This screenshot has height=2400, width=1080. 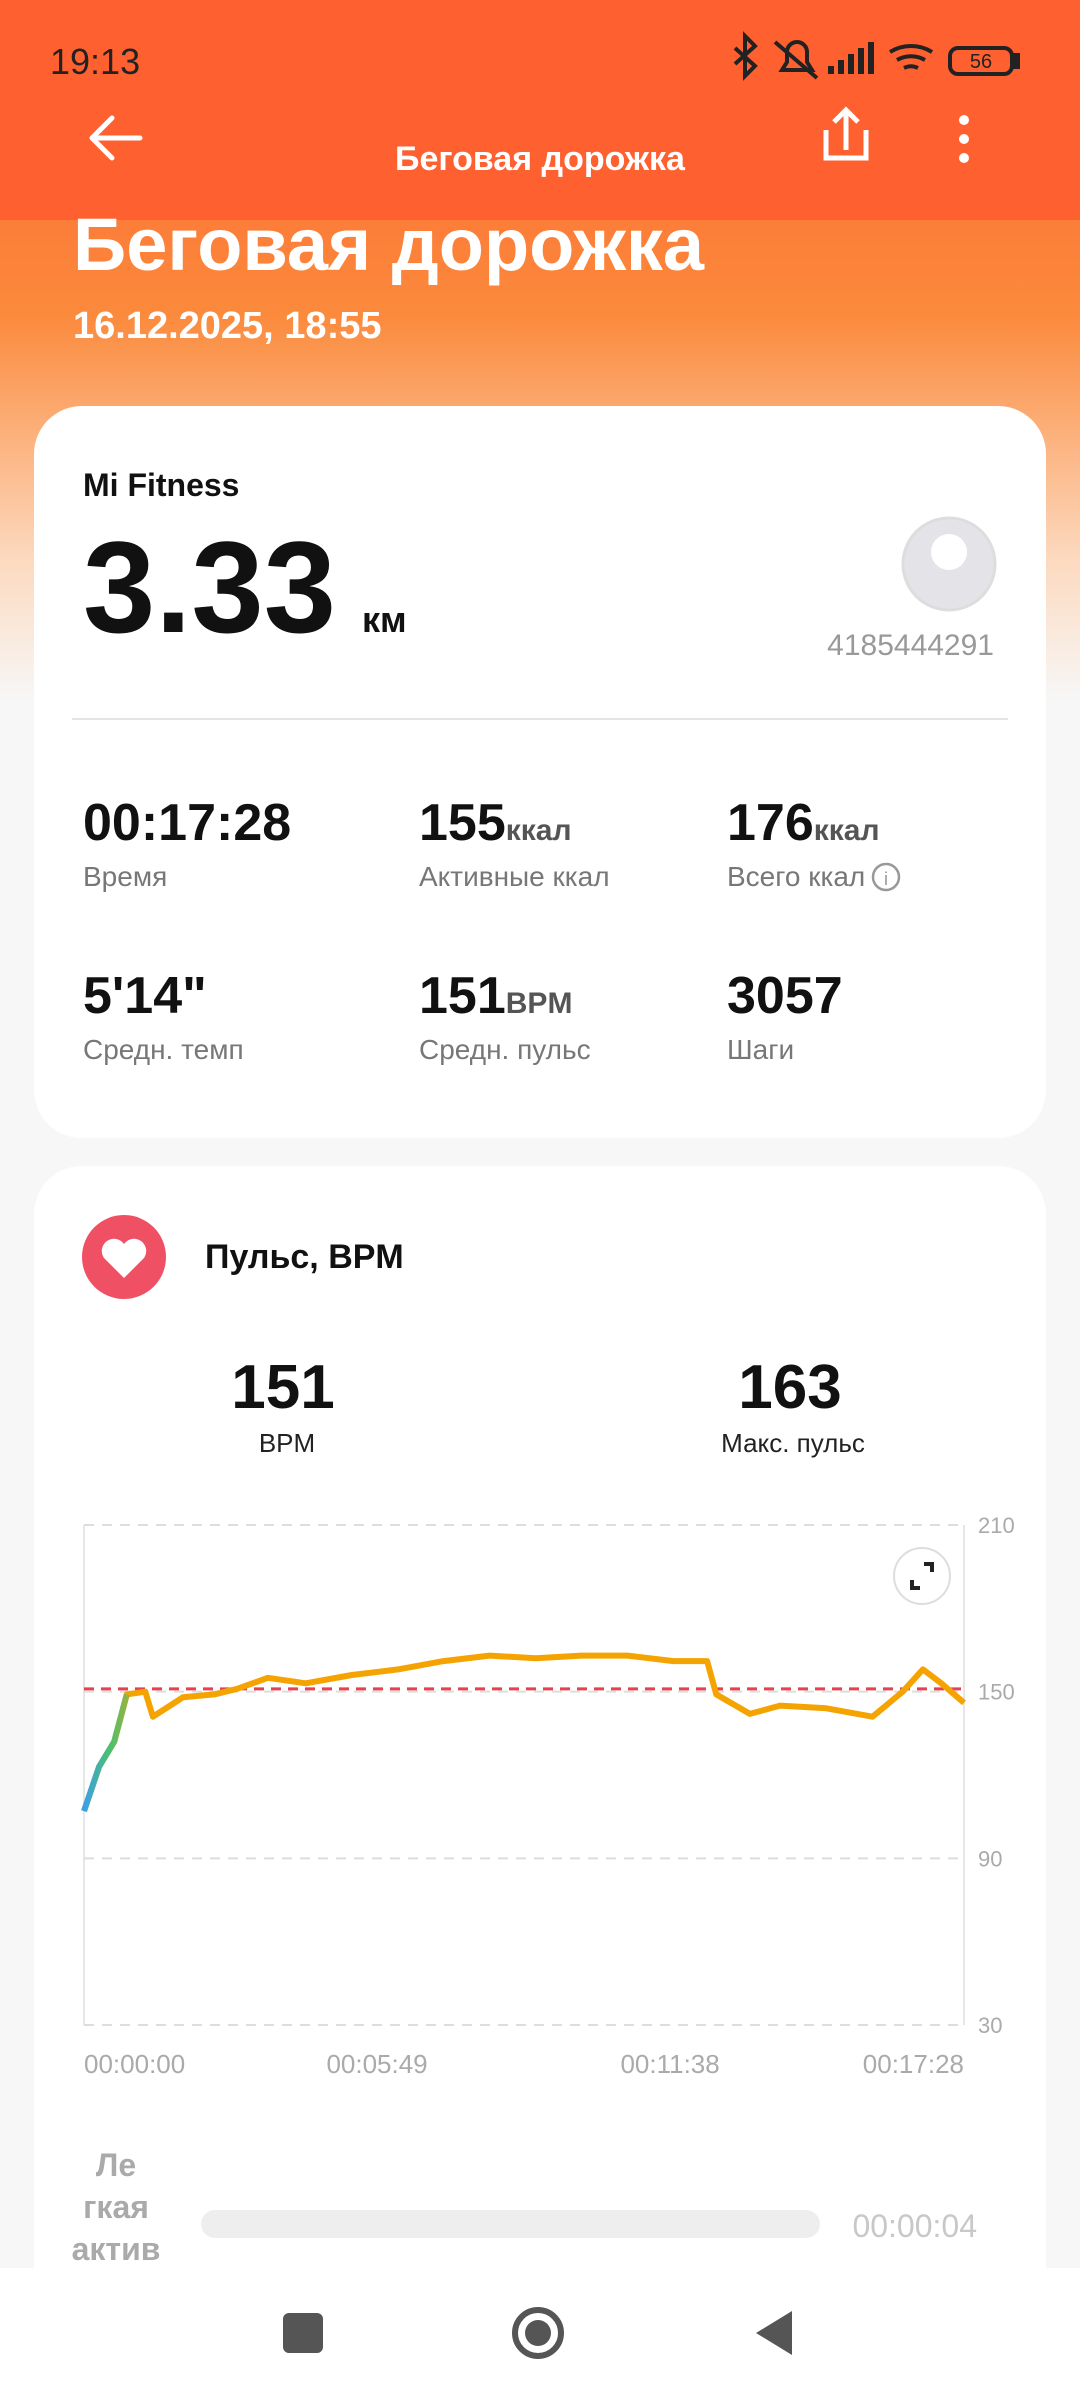 What do you see at coordinates (774, 2333) in the screenshot?
I see `back-nav-button` at bounding box center [774, 2333].